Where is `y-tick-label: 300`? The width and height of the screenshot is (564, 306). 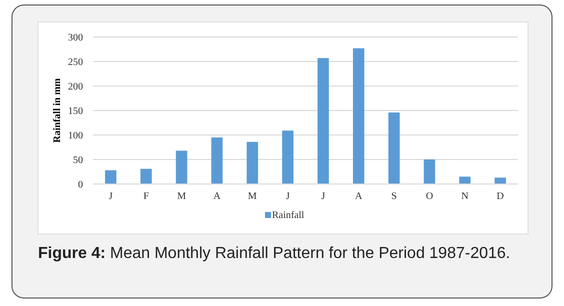 y-tick-label: 300 is located at coordinates (75, 38).